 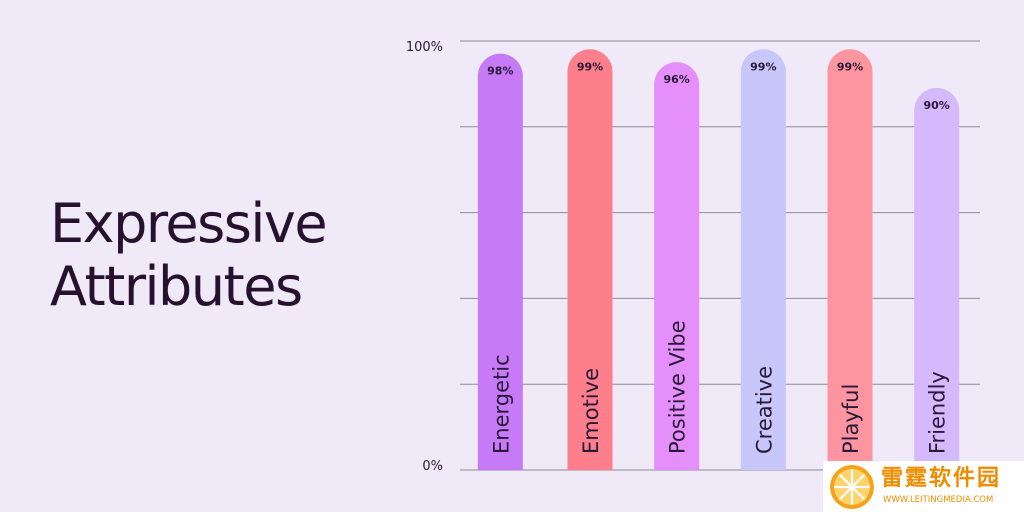 I want to click on chart-title: Expressive Attributes, so click(x=189, y=255).